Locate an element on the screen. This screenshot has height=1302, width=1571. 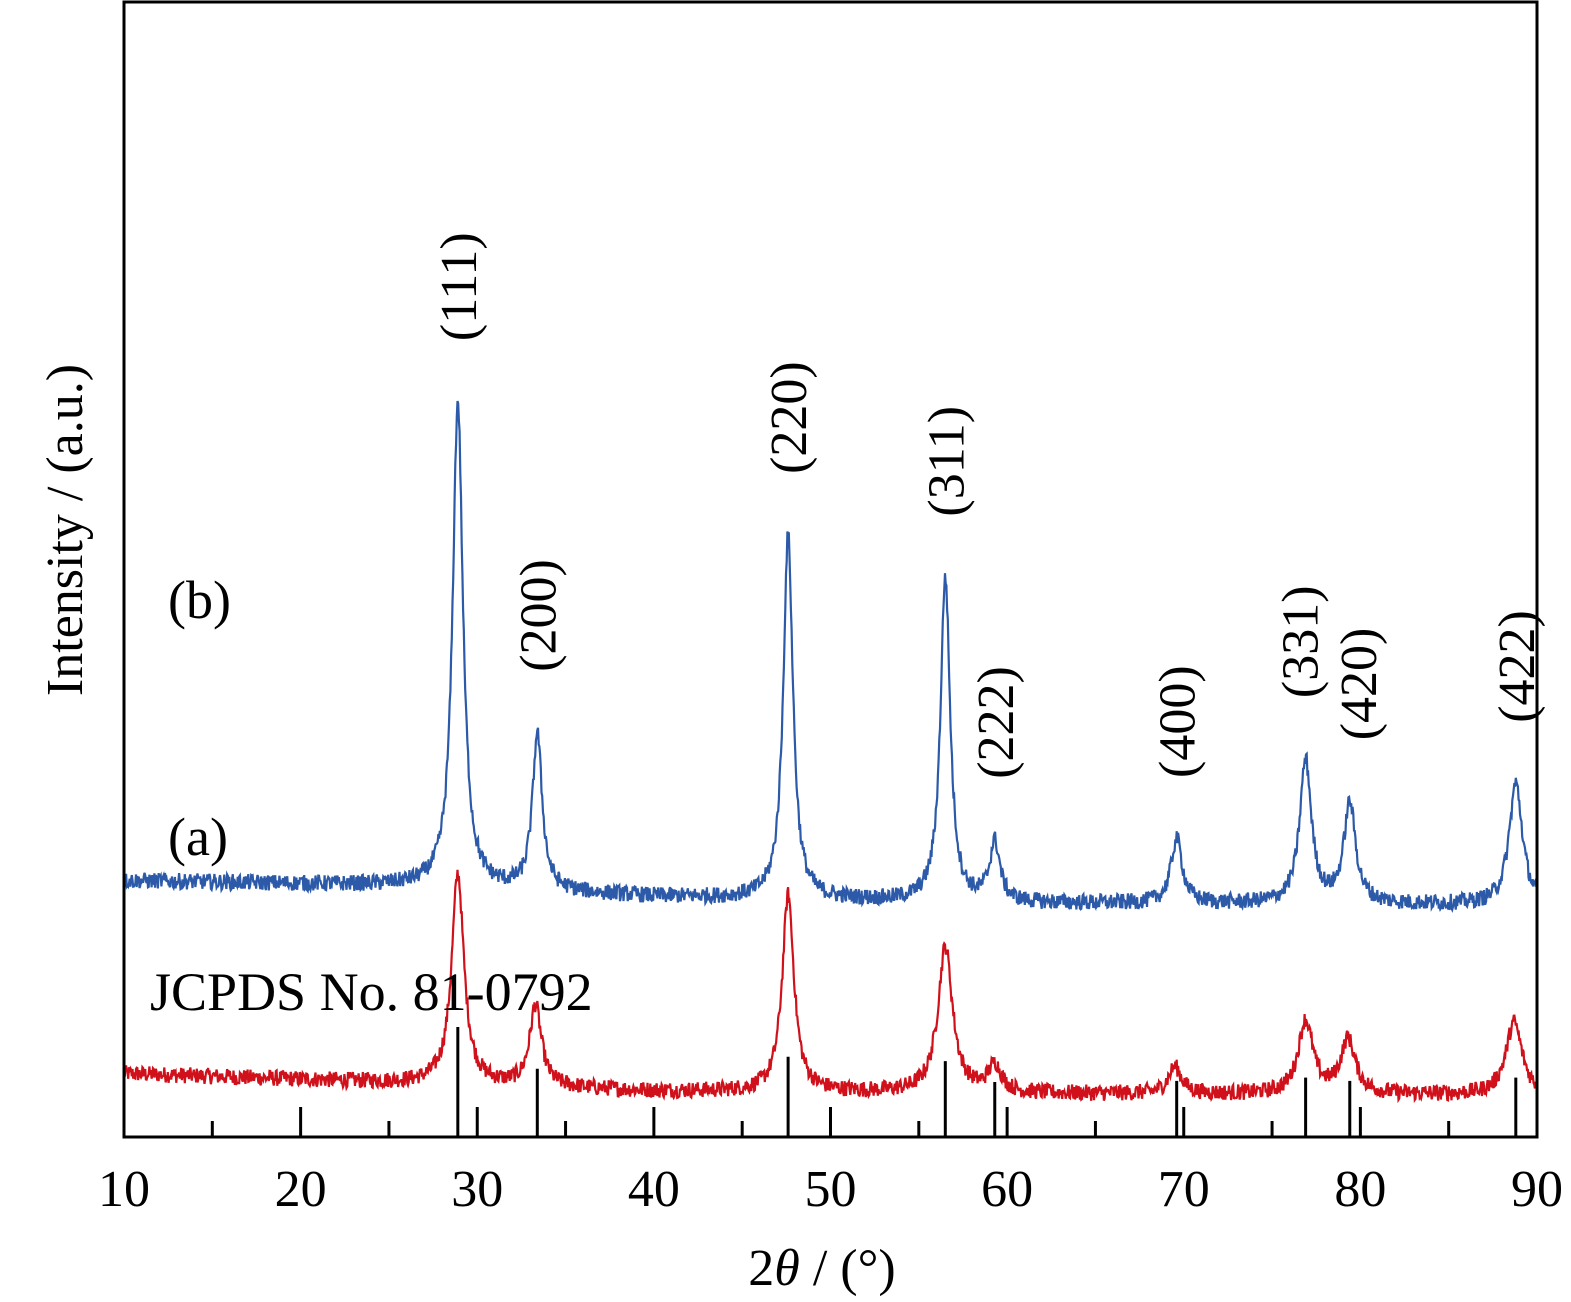
x-tick-label: 90 is located at coordinates (1537, 1189).